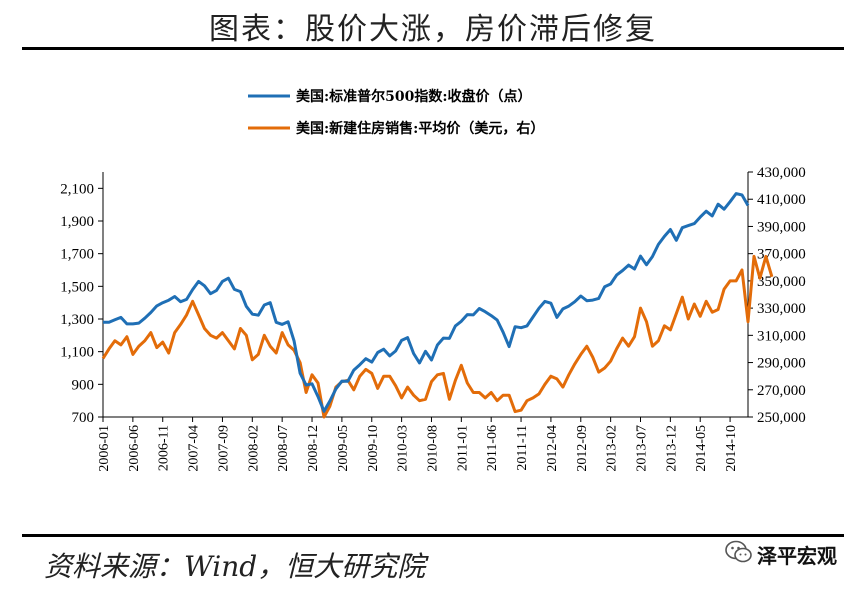 Image resolution: width=866 pixels, height=589 pixels. What do you see at coordinates (420, 128) in the screenshot?
I see `legend-label-series2: 美国:新建住房销售:平均价（美元，右）` at bounding box center [420, 128].